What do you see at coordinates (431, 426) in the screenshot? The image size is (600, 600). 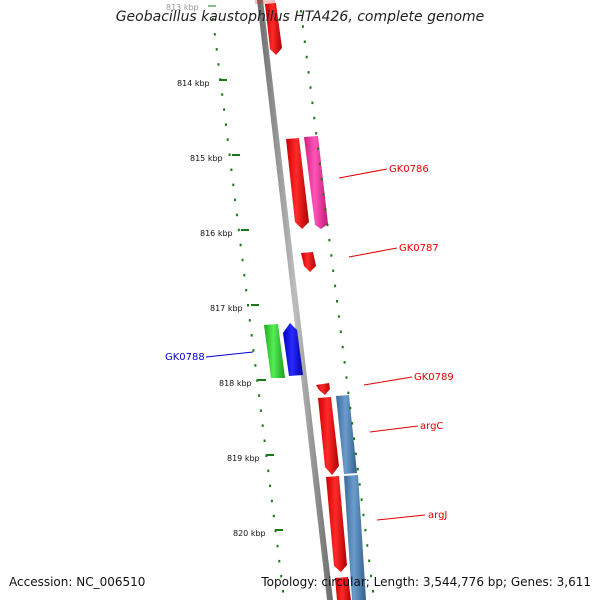 I see `gene-label-argc: argC` at bounding box center [431, 426].